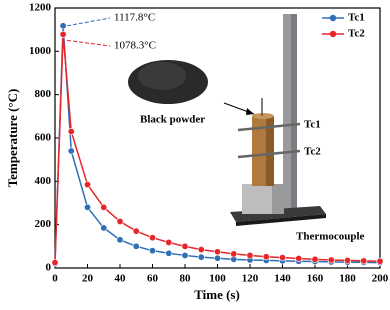 This screenshot has width=390, height=310. Describe the element at coordinates (43, 138) in the screenshot. I see `y-tick-label: 600` at that location.